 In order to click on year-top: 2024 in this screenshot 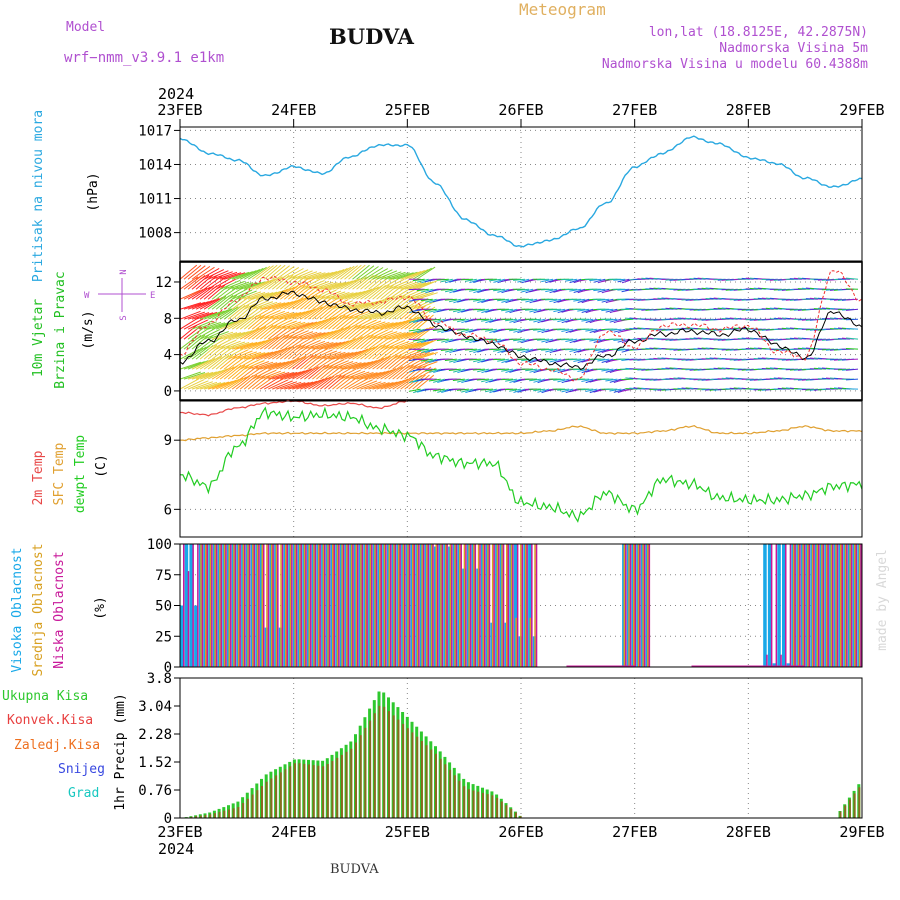, I will do `click(176, 94)`.